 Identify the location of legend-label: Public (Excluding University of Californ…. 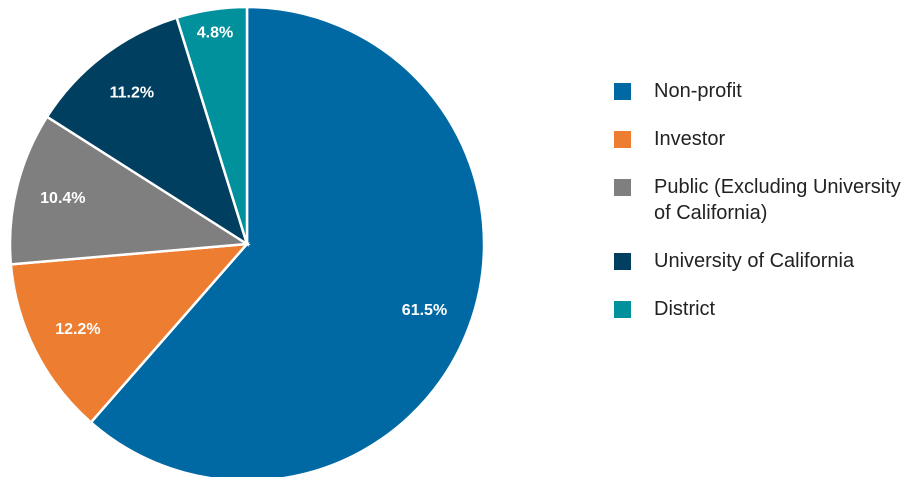
(777, 200).